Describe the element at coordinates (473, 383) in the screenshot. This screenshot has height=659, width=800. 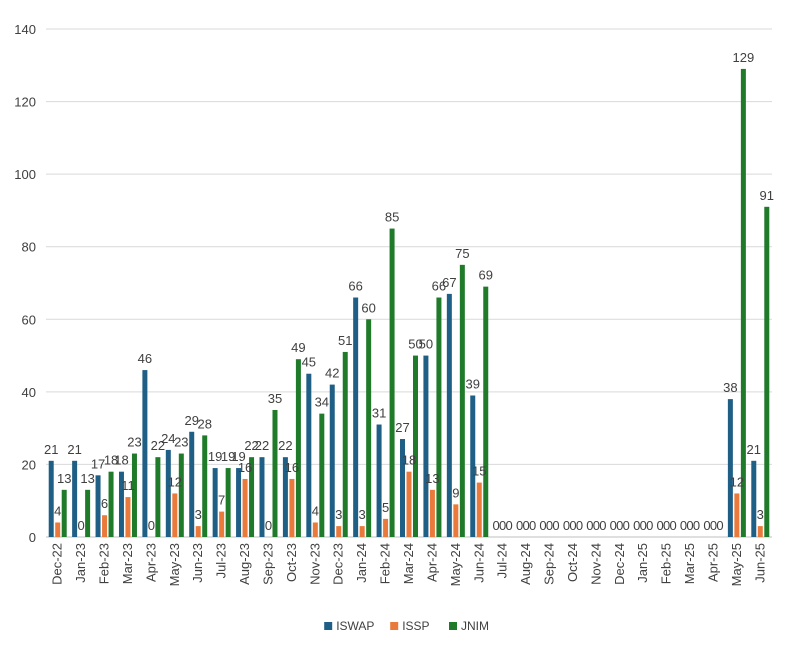
I see `data-label-iswap: 39` at that location.